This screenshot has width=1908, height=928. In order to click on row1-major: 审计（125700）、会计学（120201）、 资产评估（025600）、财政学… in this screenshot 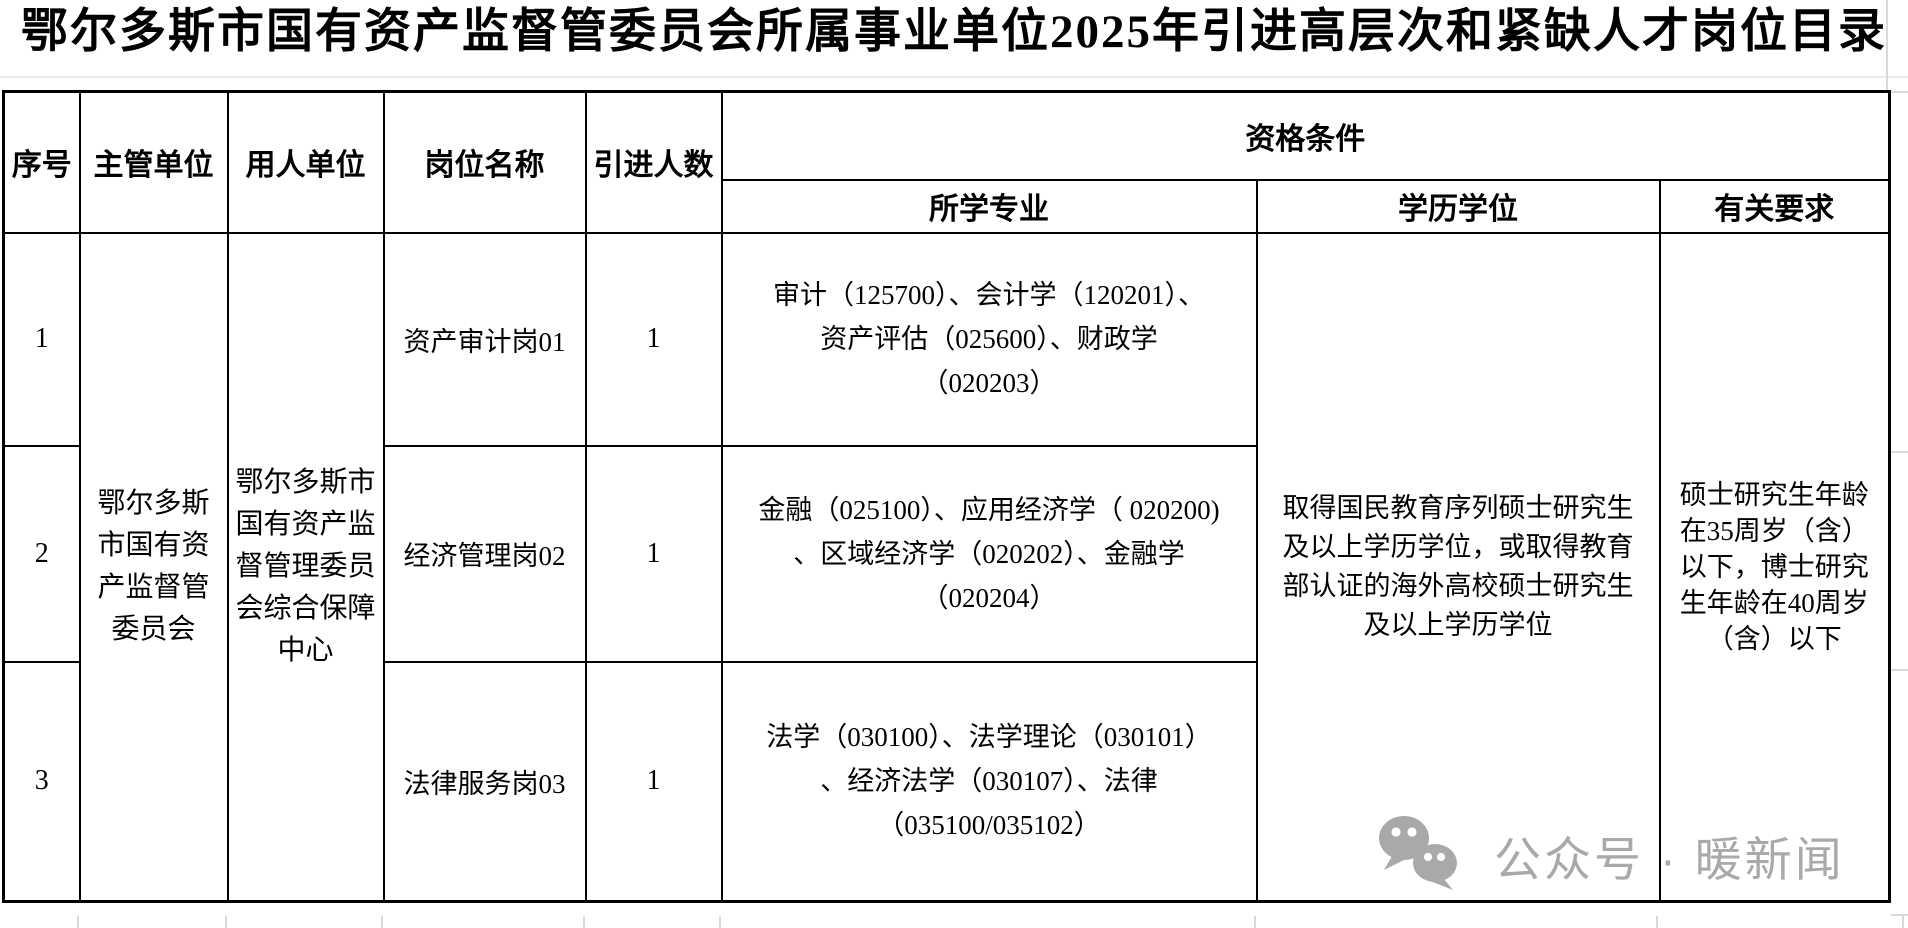, I will do `click(989, 339)`.